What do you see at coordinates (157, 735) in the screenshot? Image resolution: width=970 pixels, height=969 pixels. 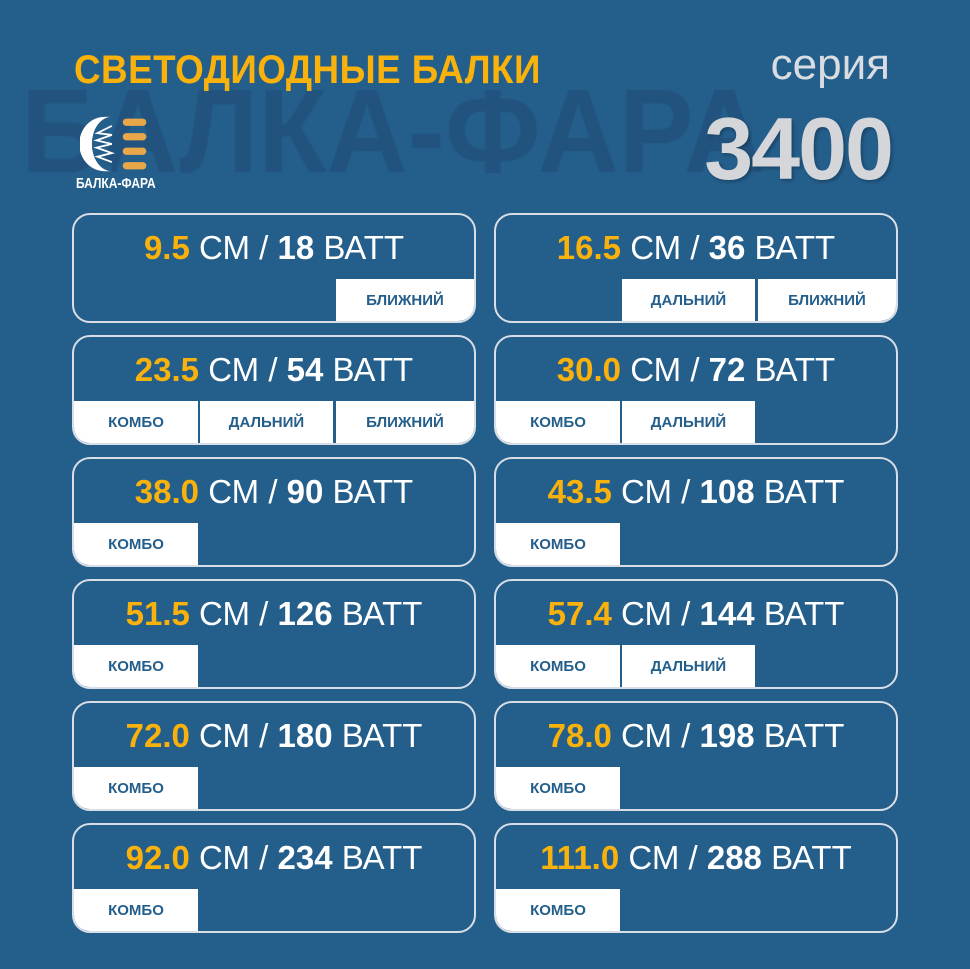 I see `length-value: 72.0` at bounding box center [157, 735].